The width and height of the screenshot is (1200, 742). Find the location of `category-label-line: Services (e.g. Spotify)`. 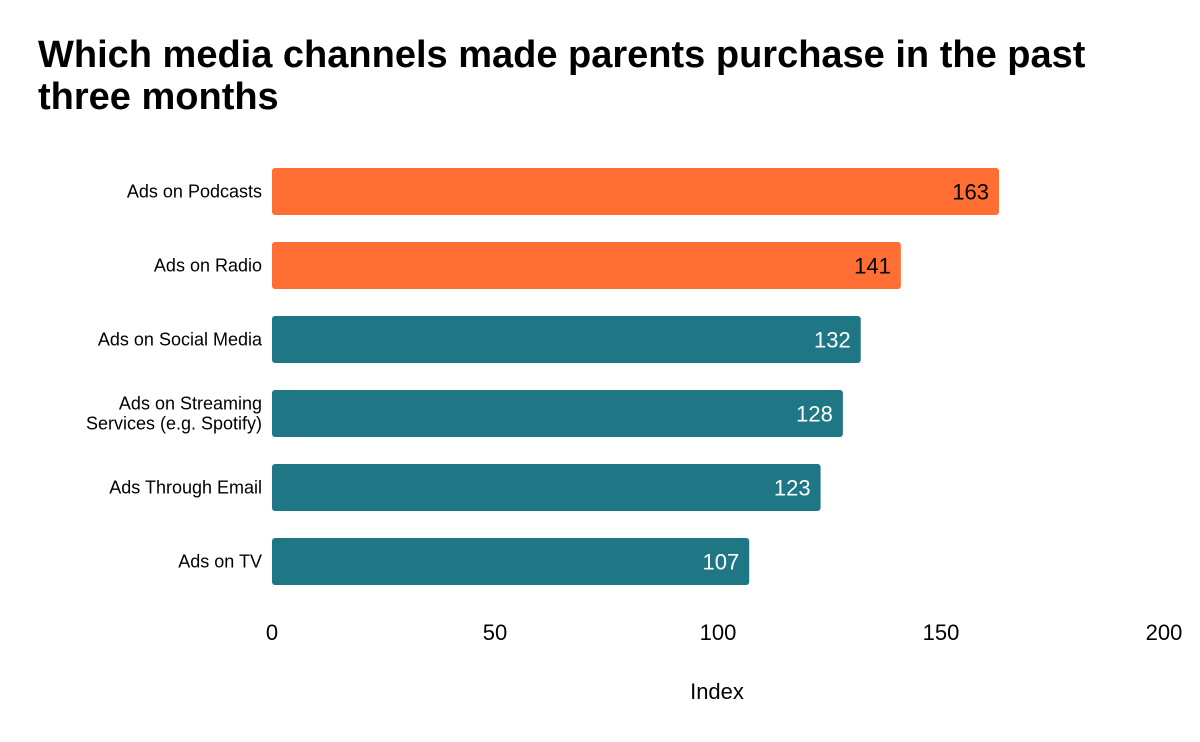

category-label-line: Services (e.g. Spotify) is located at coordinates (174, 424).